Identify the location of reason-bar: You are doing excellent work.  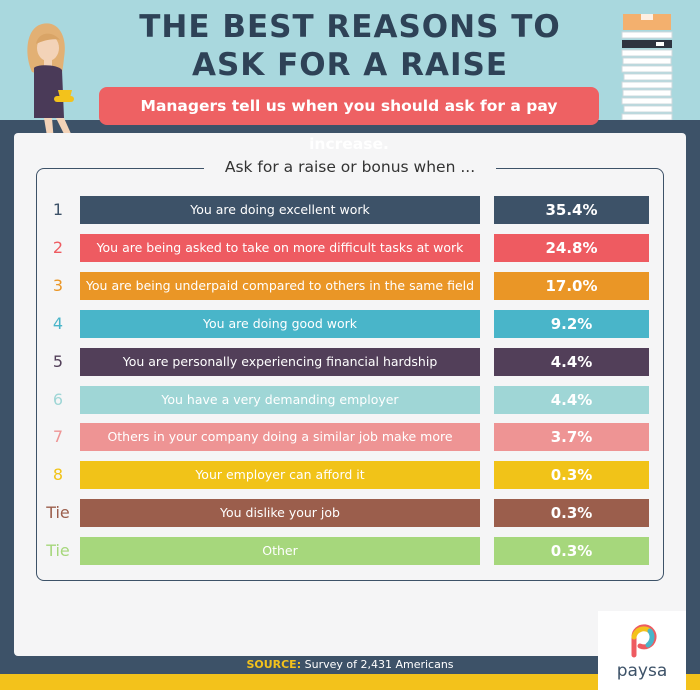
(280, 210).